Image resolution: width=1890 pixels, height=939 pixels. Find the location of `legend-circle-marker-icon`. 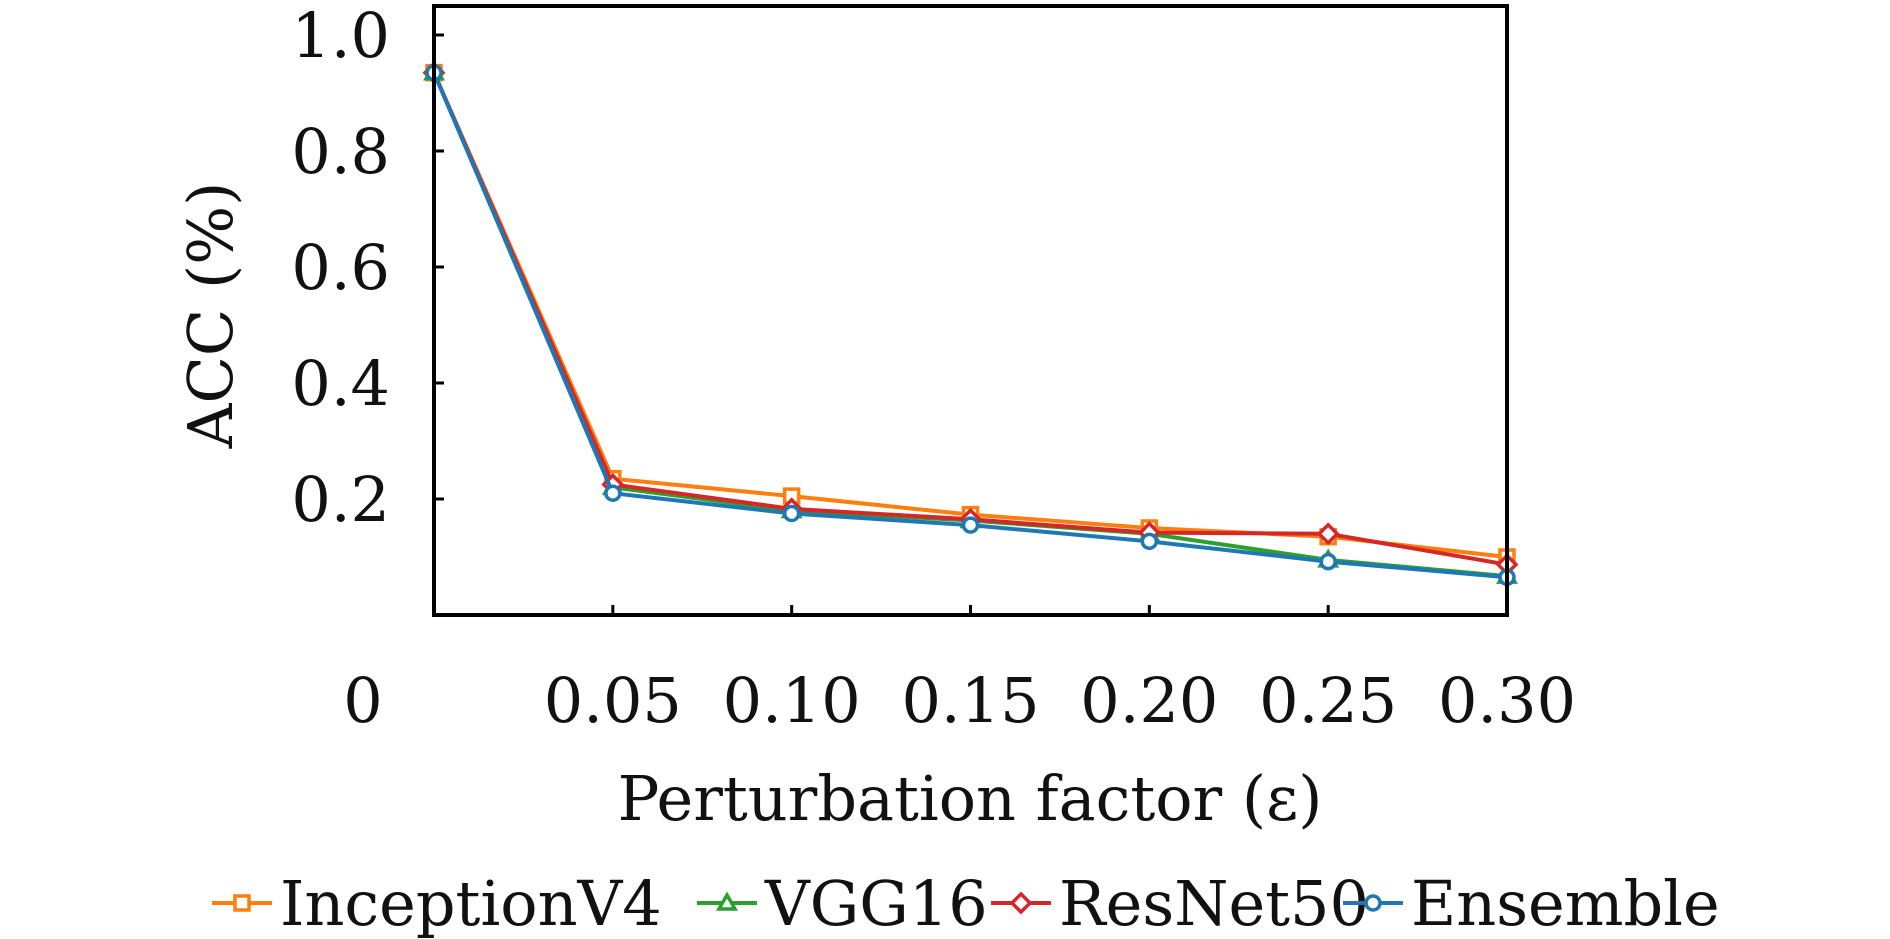

legend-circle-marker-icon is located at coordinates (1373, 903).